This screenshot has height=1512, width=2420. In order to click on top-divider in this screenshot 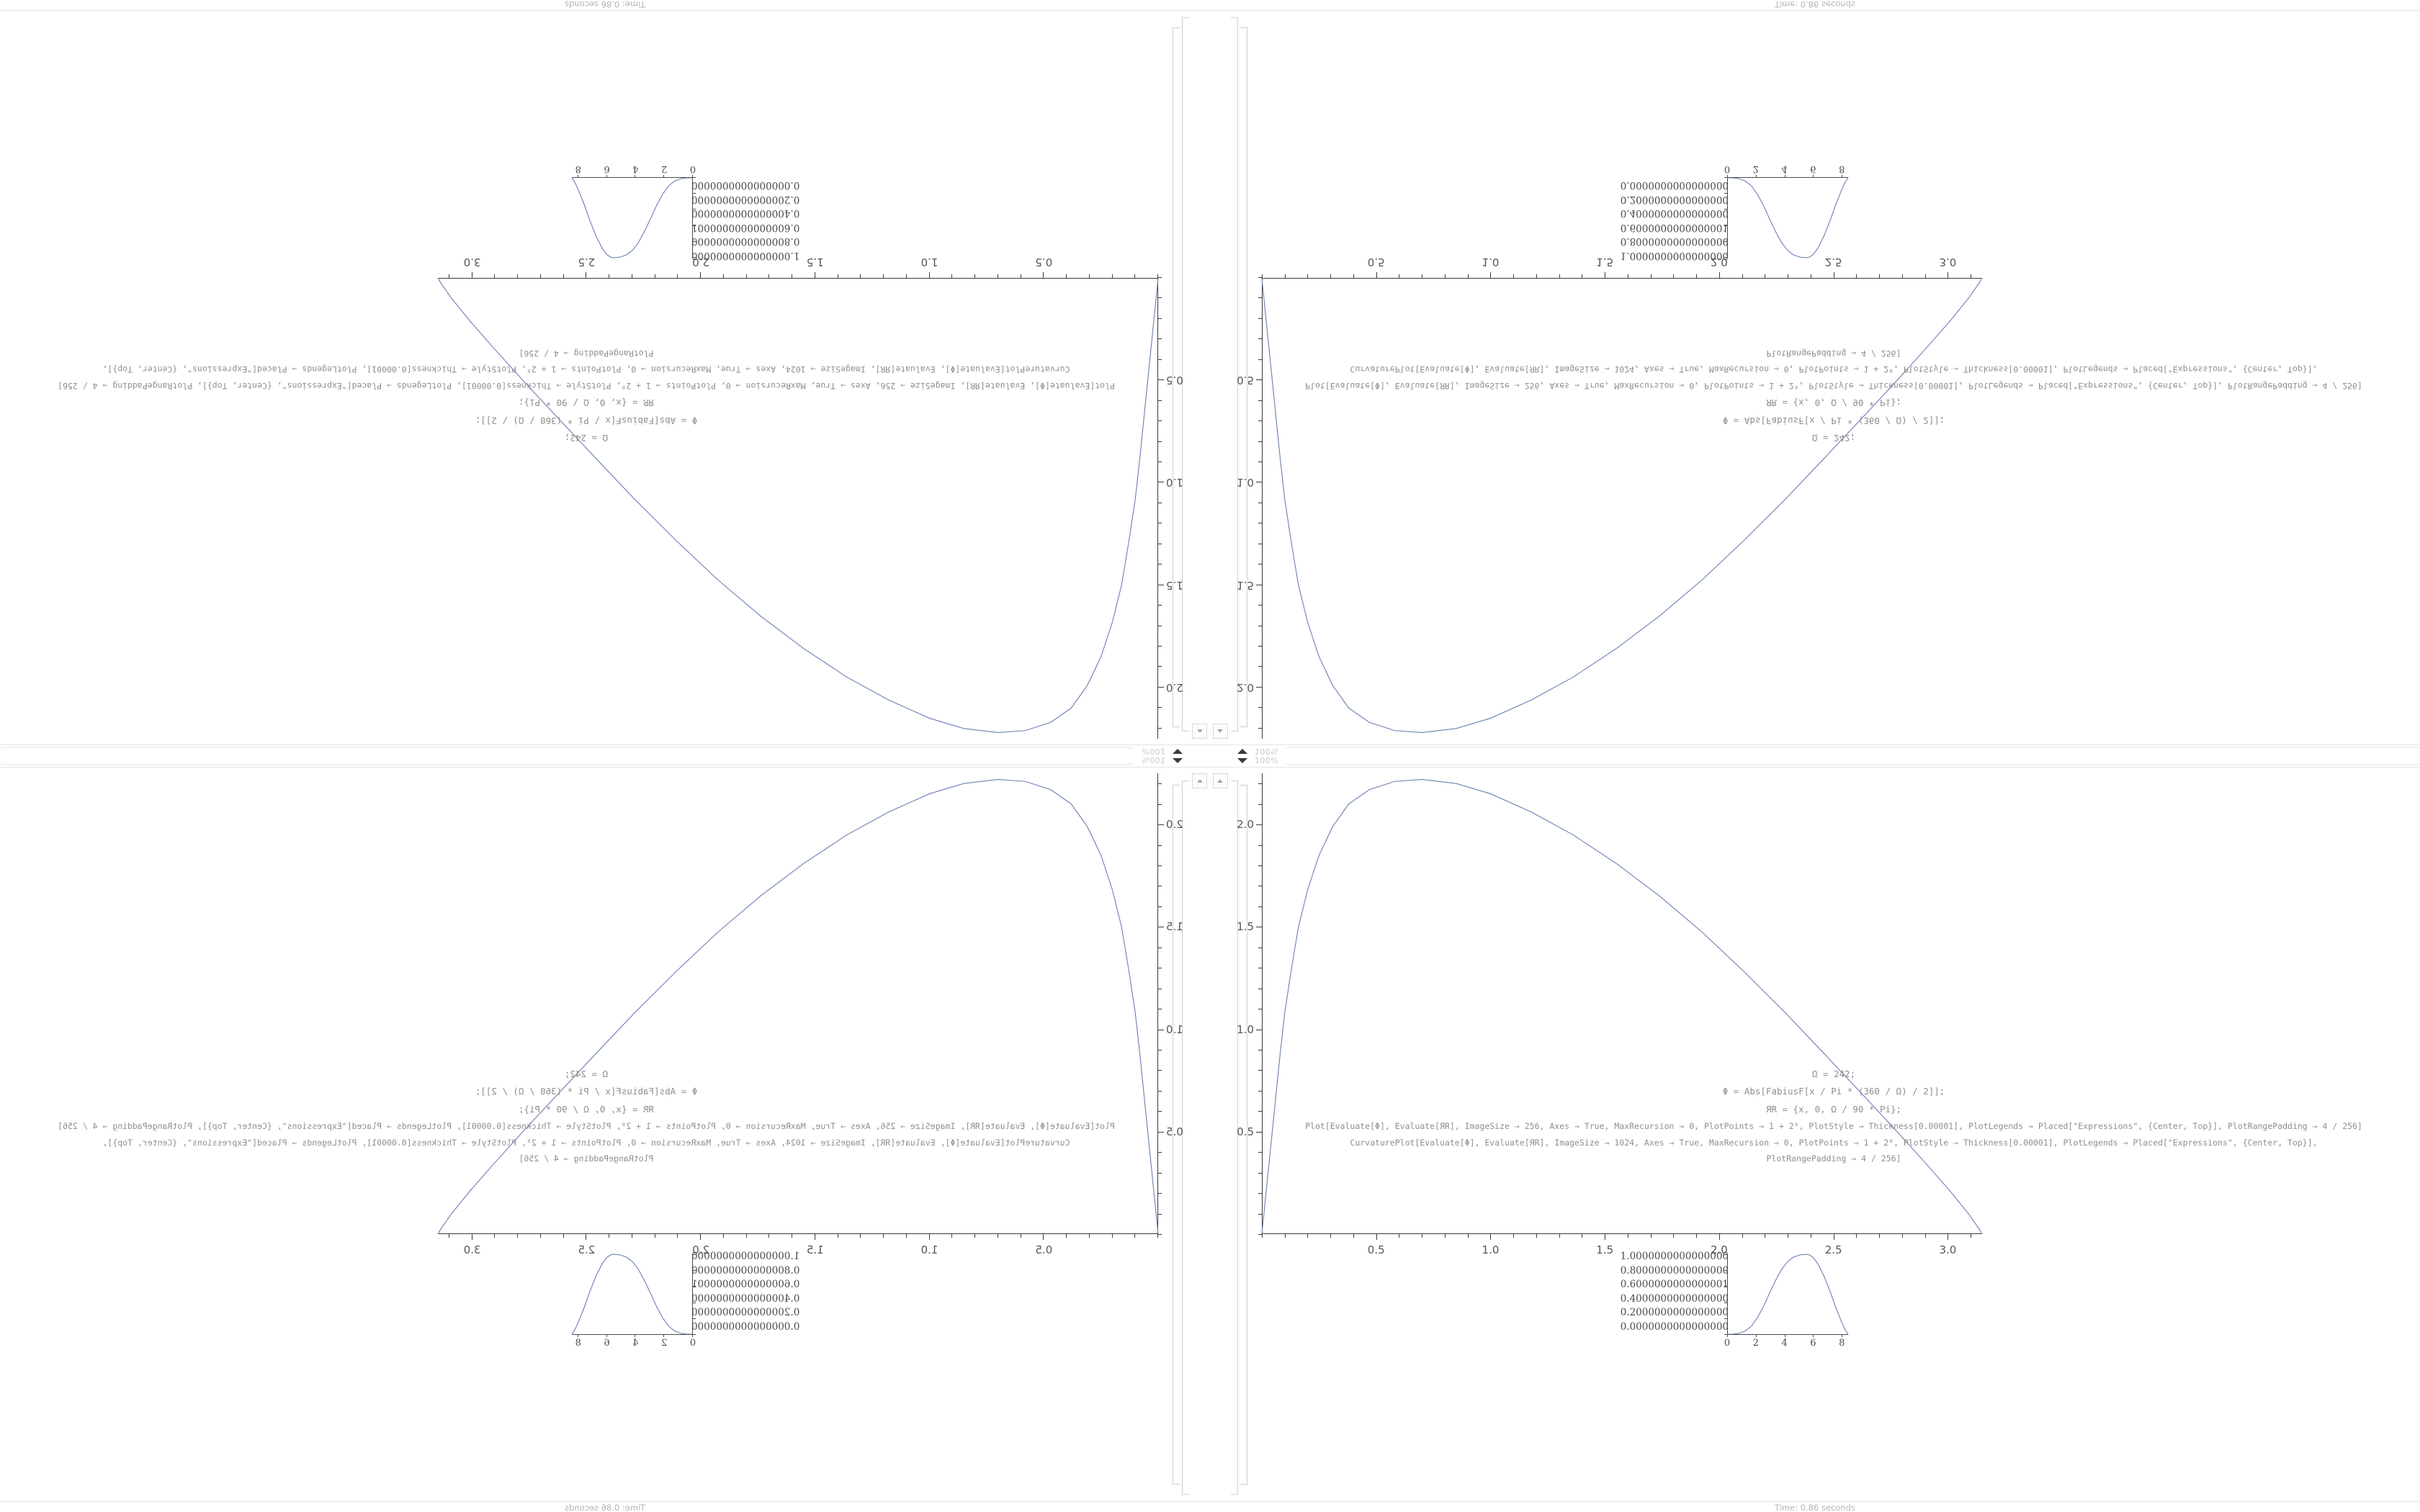, I will do `click(1852, 747)`.